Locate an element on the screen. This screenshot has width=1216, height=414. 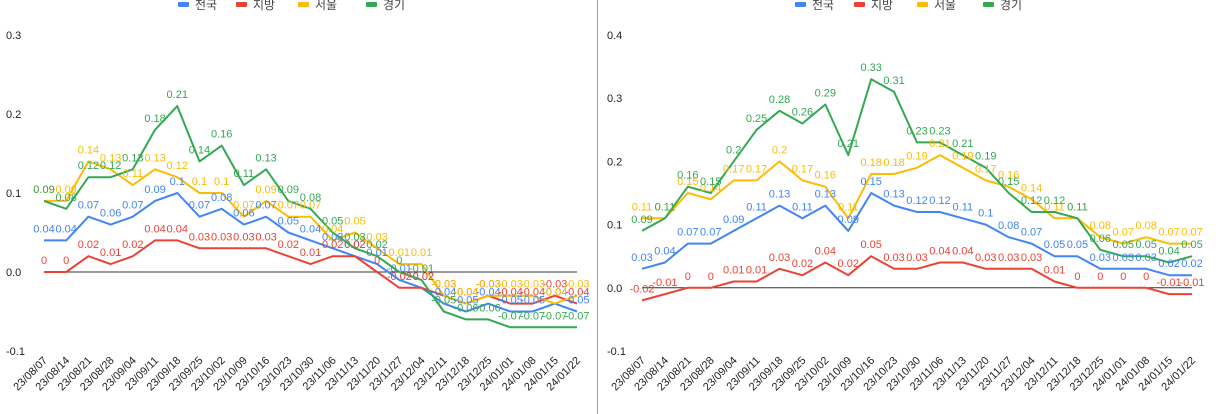
legend-label: 지방 is located at coordinates (264, 6).